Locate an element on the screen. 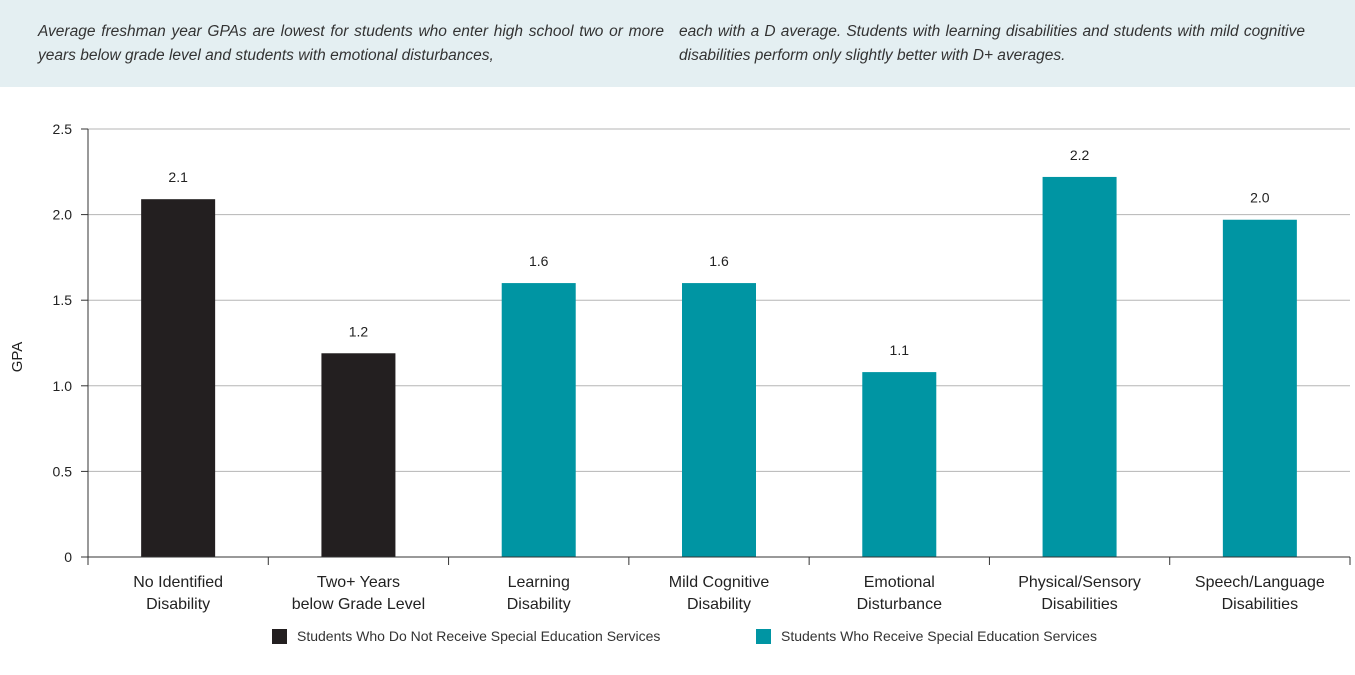 The image size is (1355, 675). category-label: Speech/Language is located at coordinates (1260, 582).